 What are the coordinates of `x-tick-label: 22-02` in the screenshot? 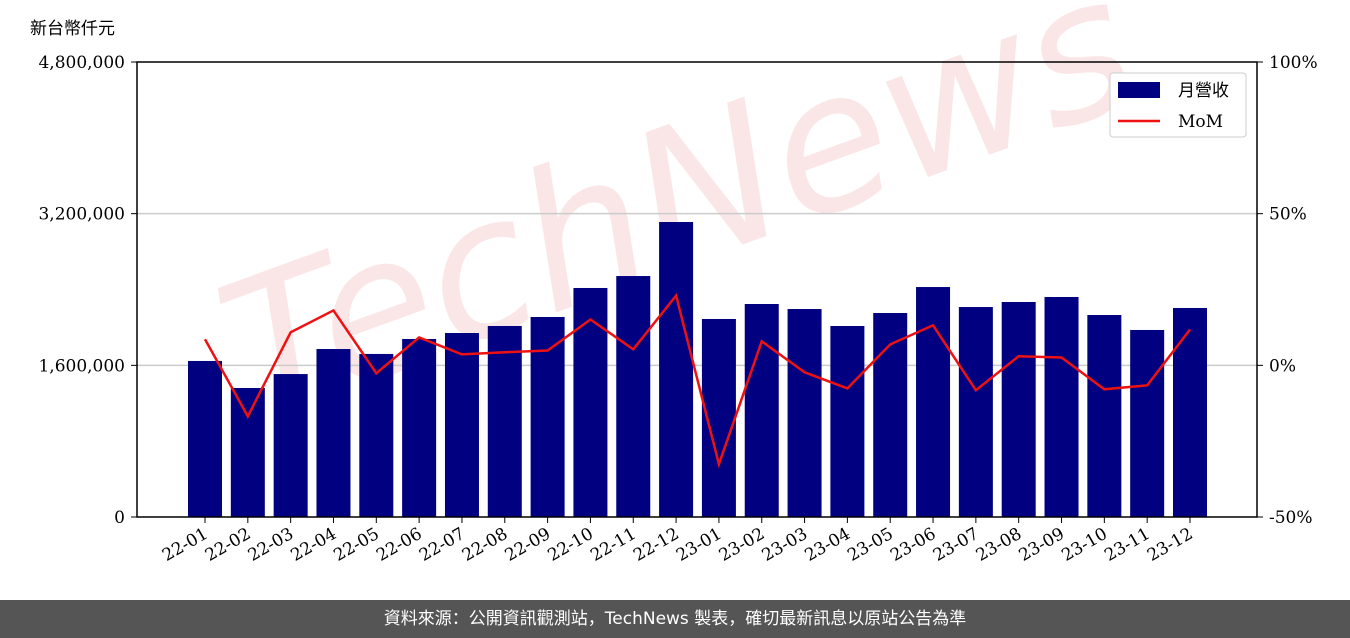 It's located at (228, 545).